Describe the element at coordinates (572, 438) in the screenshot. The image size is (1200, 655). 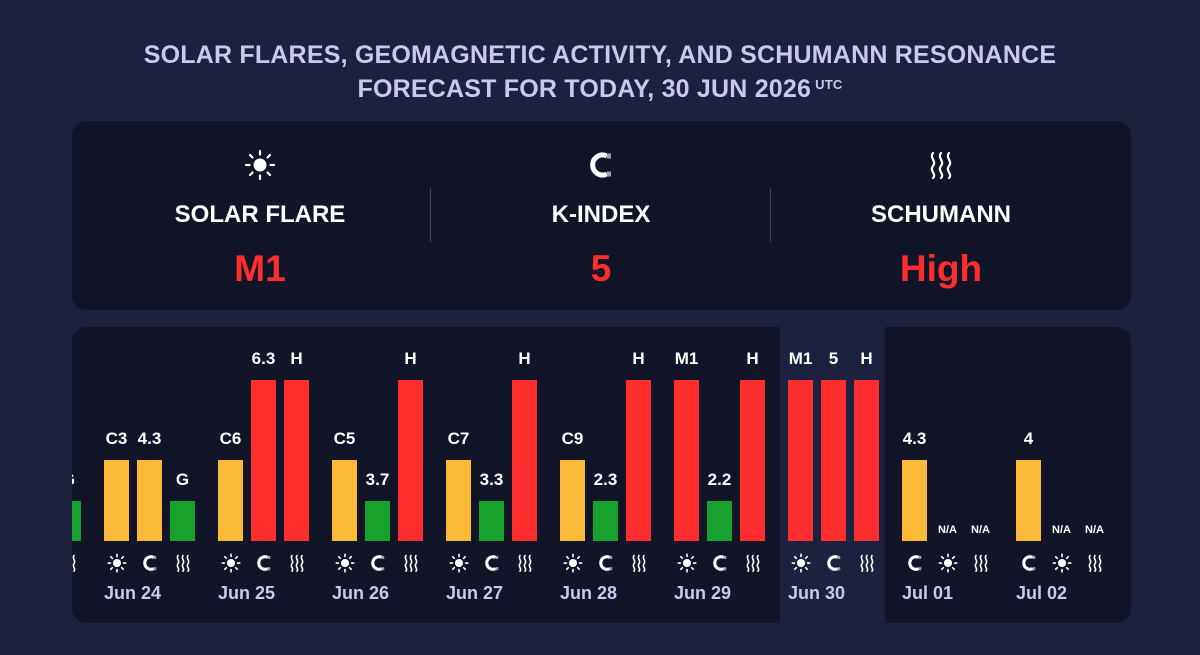
I see `bar-value-label: C9` at that location.